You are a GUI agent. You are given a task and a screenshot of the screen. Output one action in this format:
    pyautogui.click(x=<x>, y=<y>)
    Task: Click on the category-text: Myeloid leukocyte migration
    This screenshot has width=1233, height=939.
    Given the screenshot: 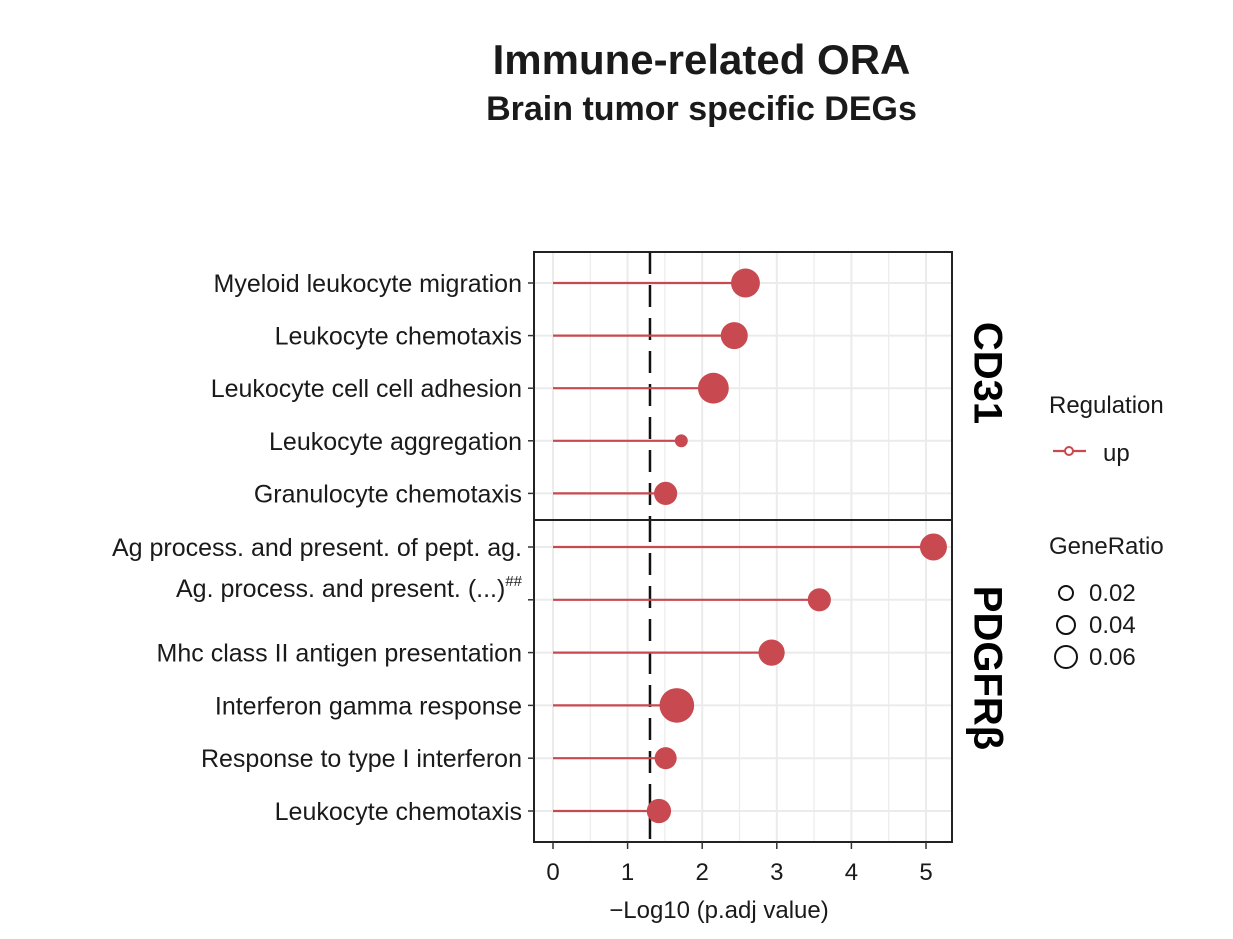 What is the action you would take?
    pyautogui.click(x=368, y=284)
    